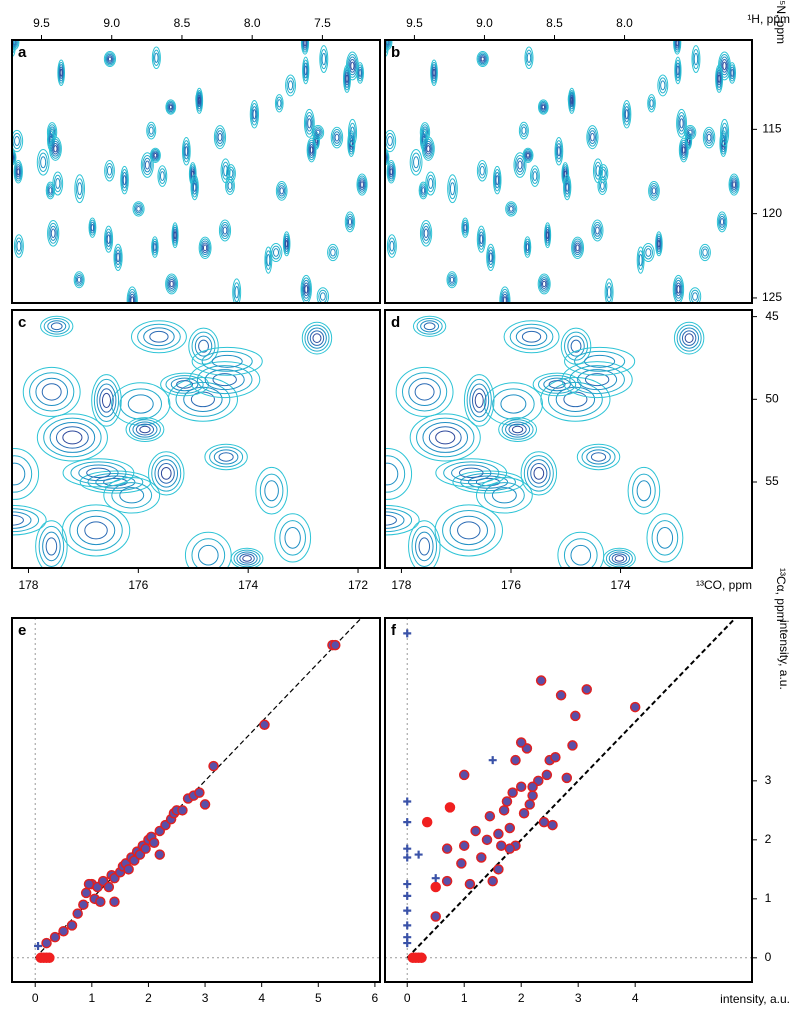 This screenshot has width=791, height=1014. Describe the element at coordinates (772, 213) in the screenshot. I see `y-tick-label: 120` at that location.